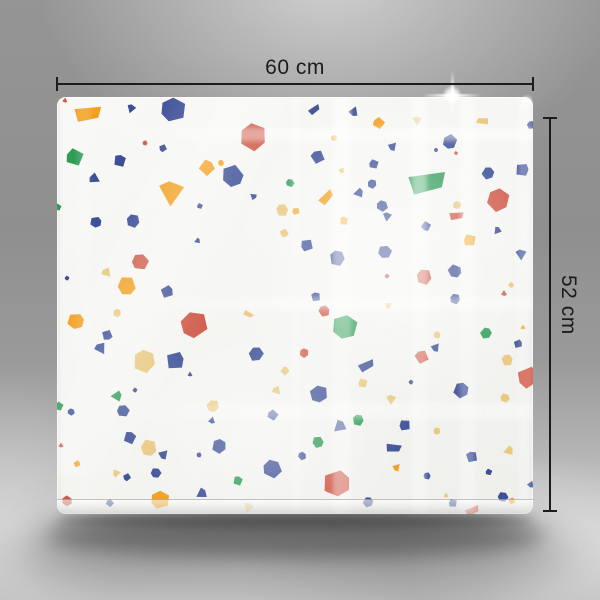 This screenshot has height=600, width=600. What do you see at coordinates (295, 535) in the screenshot?
I see `floor-shadow-core` at bounding box center [295, 535].